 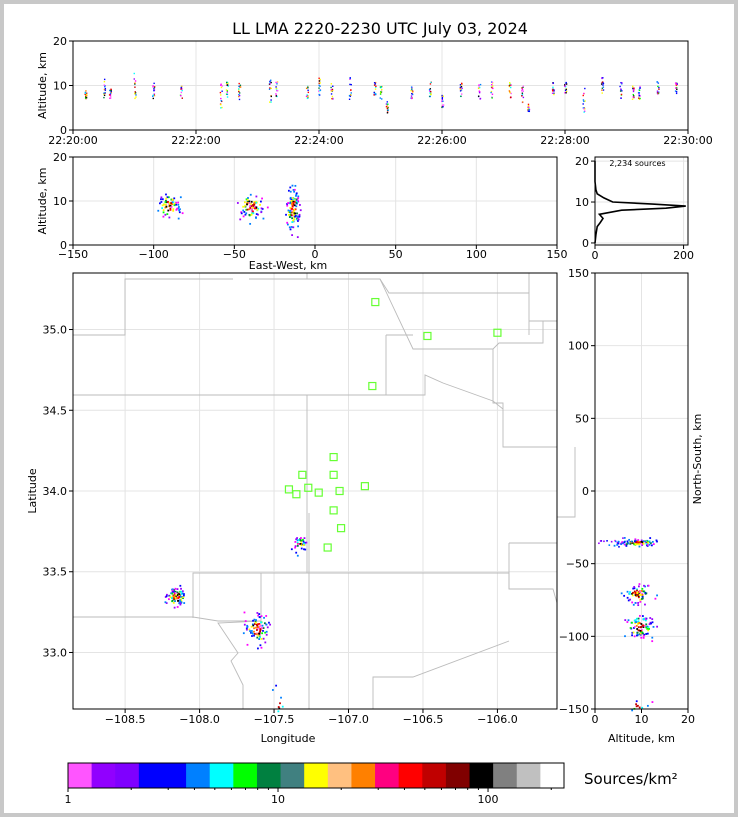 I want to click on time-height-y-tick-label: 20, so click(x=60, y=41).